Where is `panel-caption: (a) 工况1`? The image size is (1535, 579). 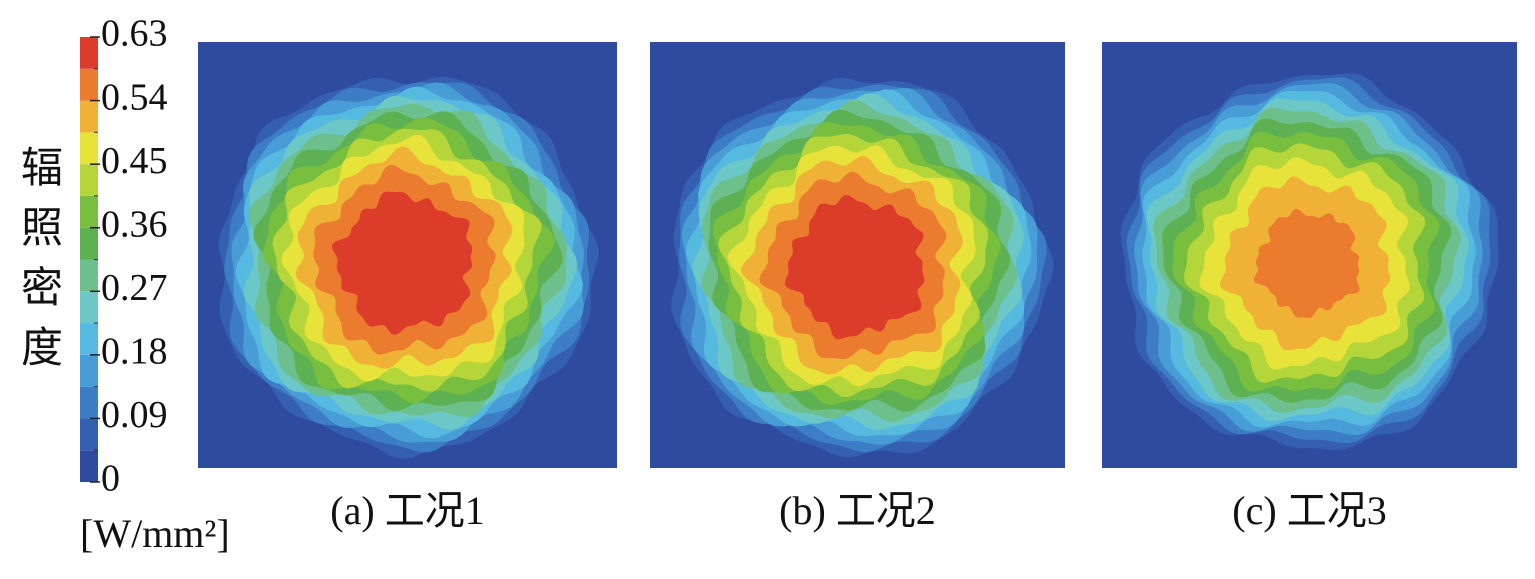
panel-caption: (a) 工况1 is located at coordinates (407, 510).